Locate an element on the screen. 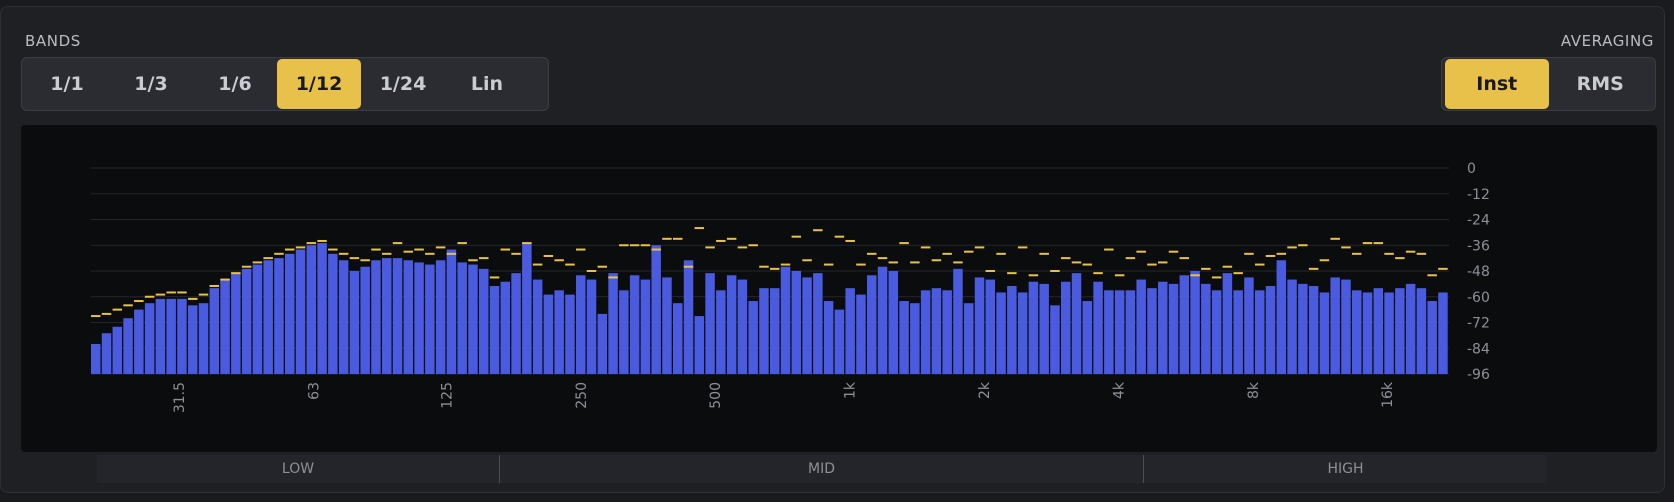  y-tick-label: -96 is located at coordinates (1478, 375).